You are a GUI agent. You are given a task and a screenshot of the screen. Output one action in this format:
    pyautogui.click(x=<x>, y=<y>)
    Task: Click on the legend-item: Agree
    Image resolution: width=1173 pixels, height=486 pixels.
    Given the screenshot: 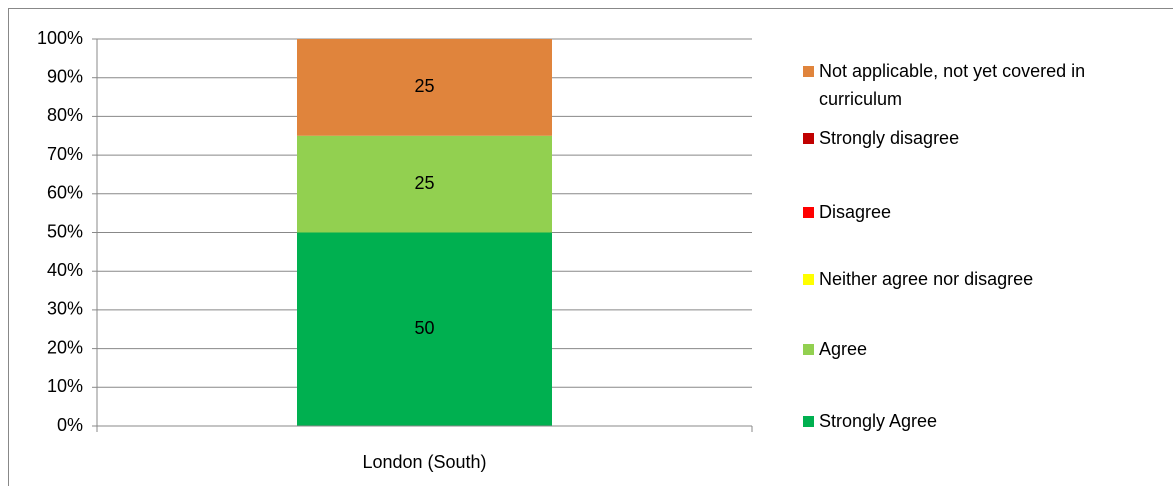 What is the action you would take?
    pyautogui.click(x=958, y=349)
    